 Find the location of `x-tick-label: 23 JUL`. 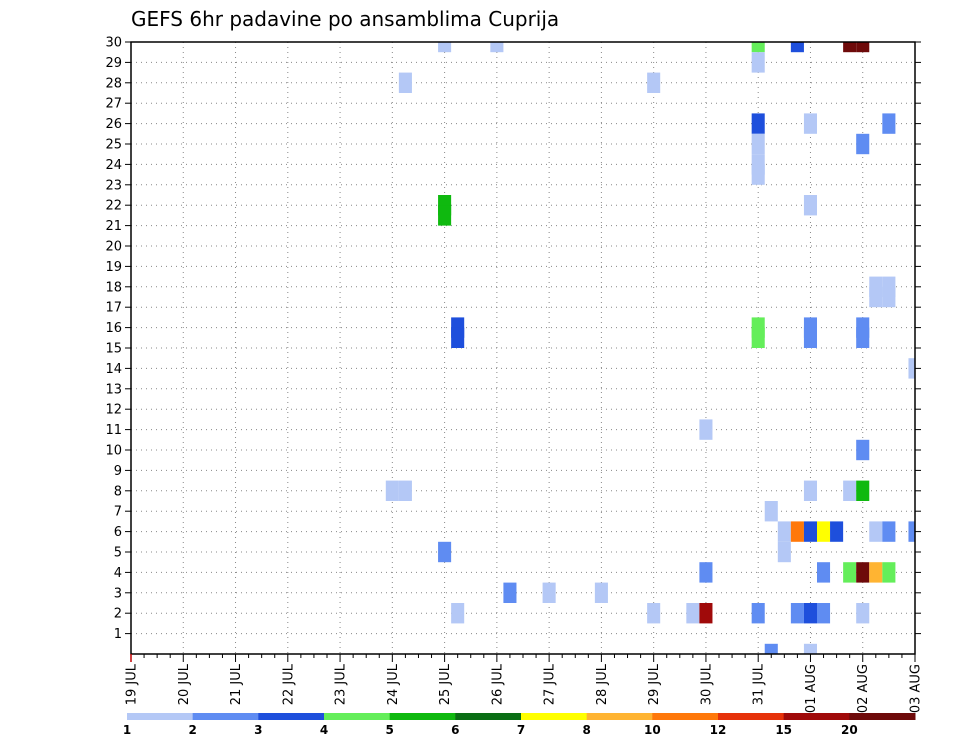

x-tick-label: 23 JUL is located at coordinates (341, 684).